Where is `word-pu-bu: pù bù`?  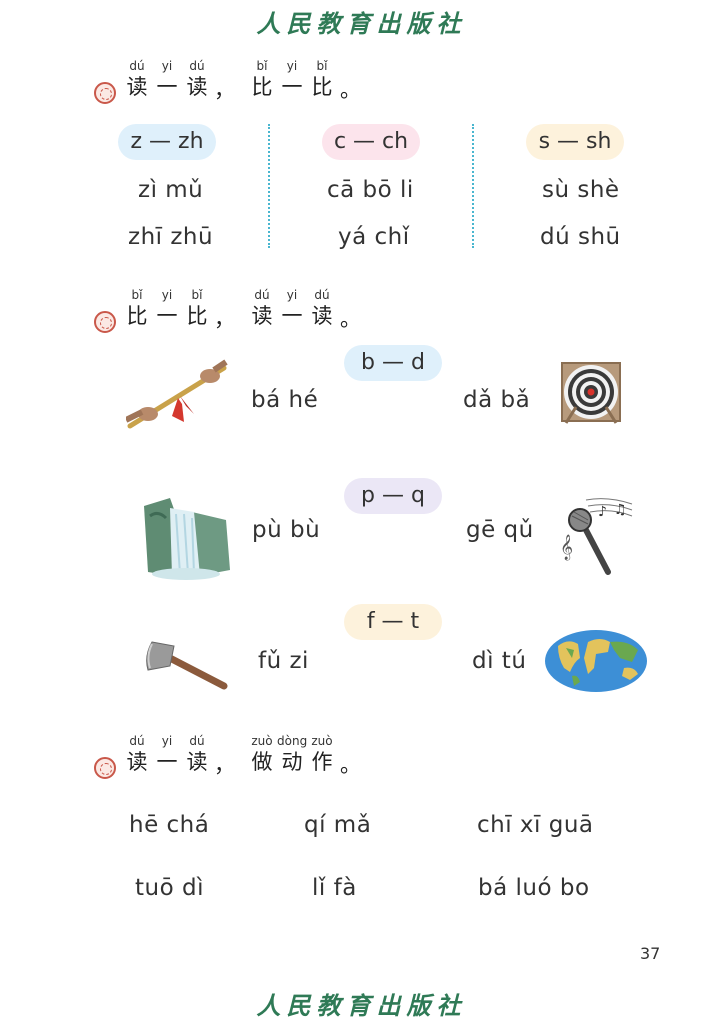 word-pu-bu: pù bù is located at coordinates (286, 530).